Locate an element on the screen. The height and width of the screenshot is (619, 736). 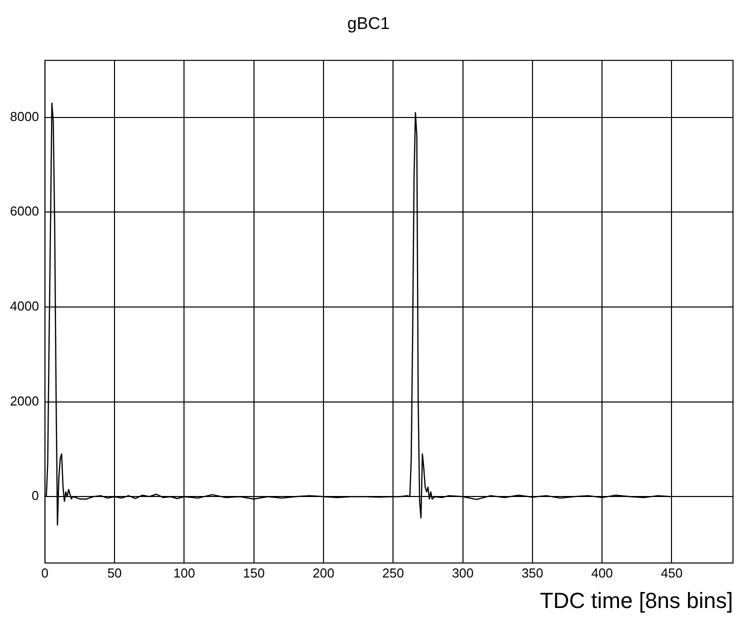
y-tick-label: 0 is located at coordinates (35, 496).